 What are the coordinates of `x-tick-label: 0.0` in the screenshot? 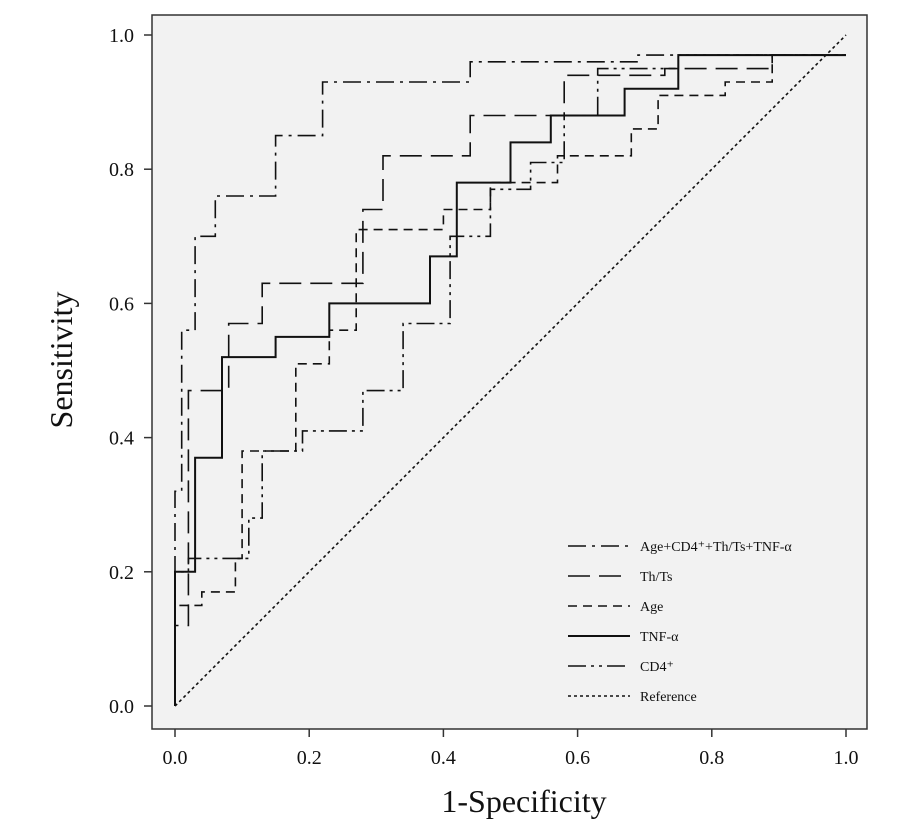 It's located at (175, 758).